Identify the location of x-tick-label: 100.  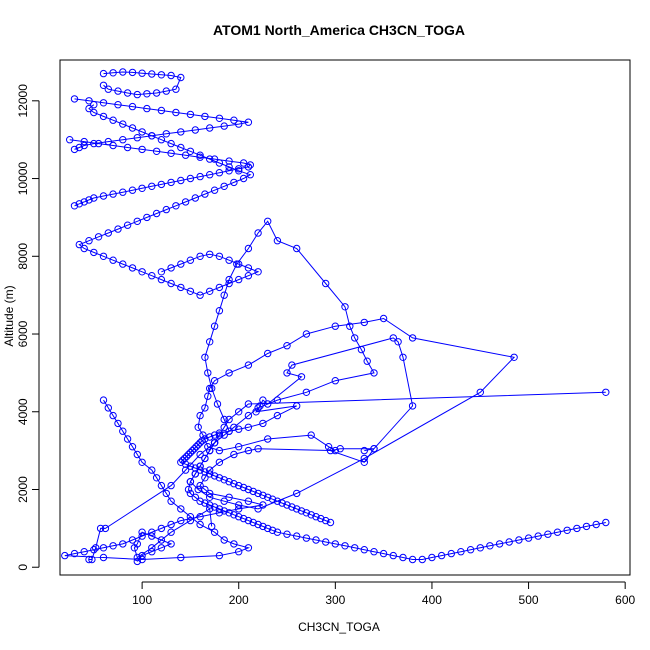
(142, 600).